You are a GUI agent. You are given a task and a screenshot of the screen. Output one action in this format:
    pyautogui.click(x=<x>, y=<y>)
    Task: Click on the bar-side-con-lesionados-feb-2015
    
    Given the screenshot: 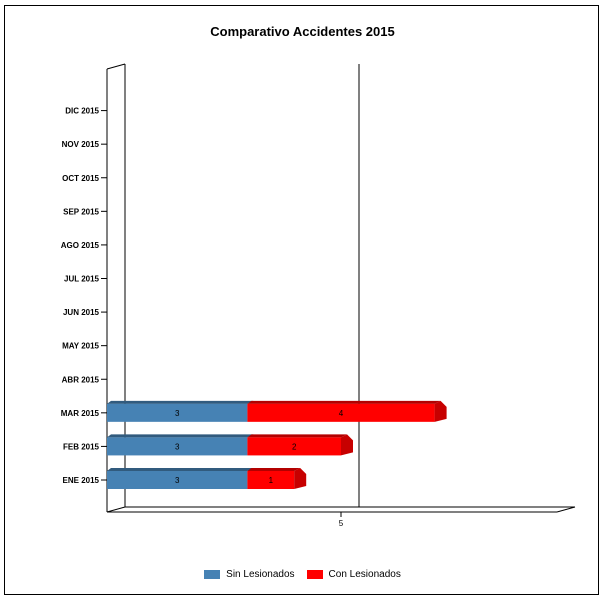 What is the action you would take?
    pyautogui.click(x=347, y=445)
    